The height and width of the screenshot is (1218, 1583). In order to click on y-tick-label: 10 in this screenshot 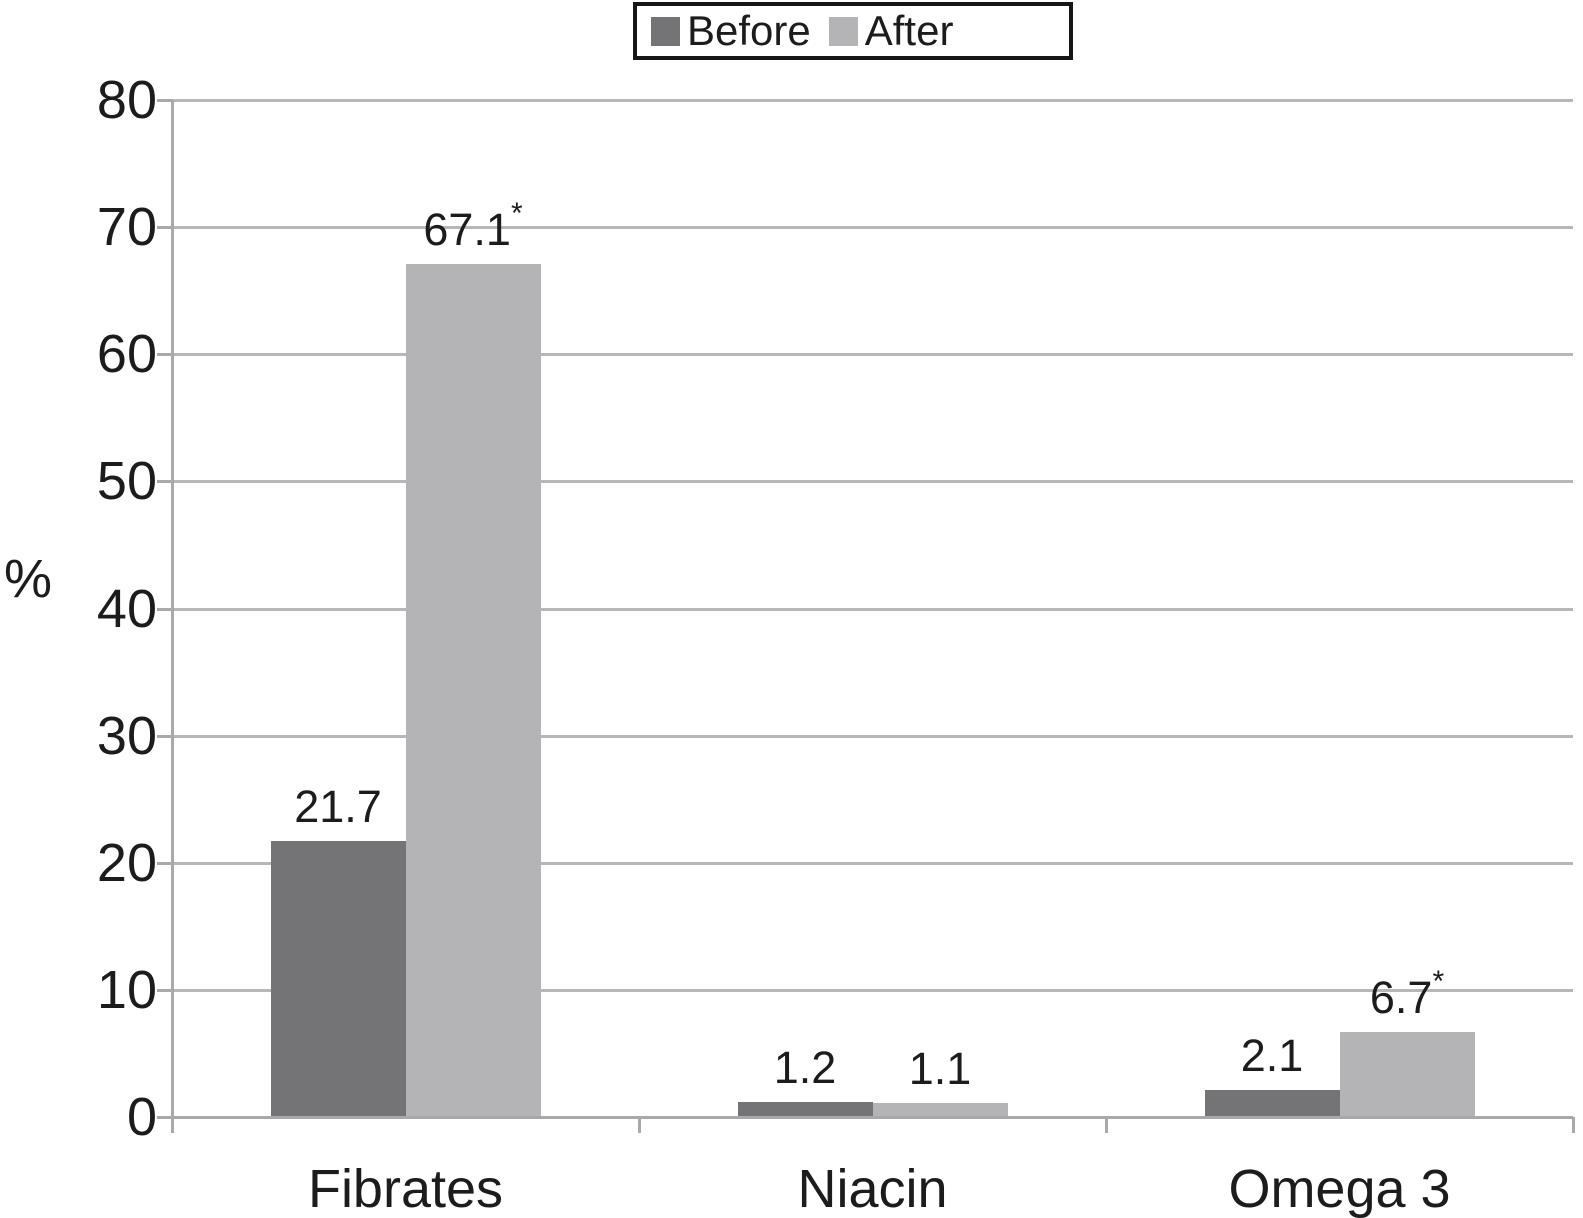, I will do `click(126, 989)`.